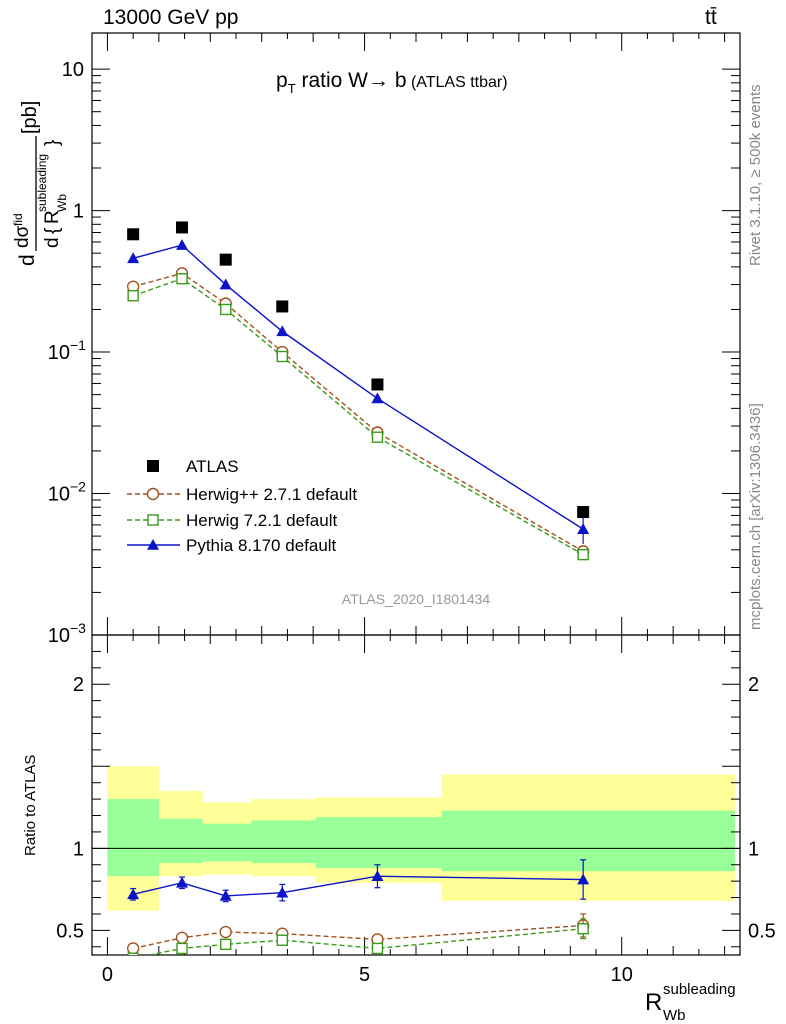 The image size is (786, 1024). Describe the element at coordinates (78, 212) in the screenshot. I see `y-tick-label: 1` at that location.